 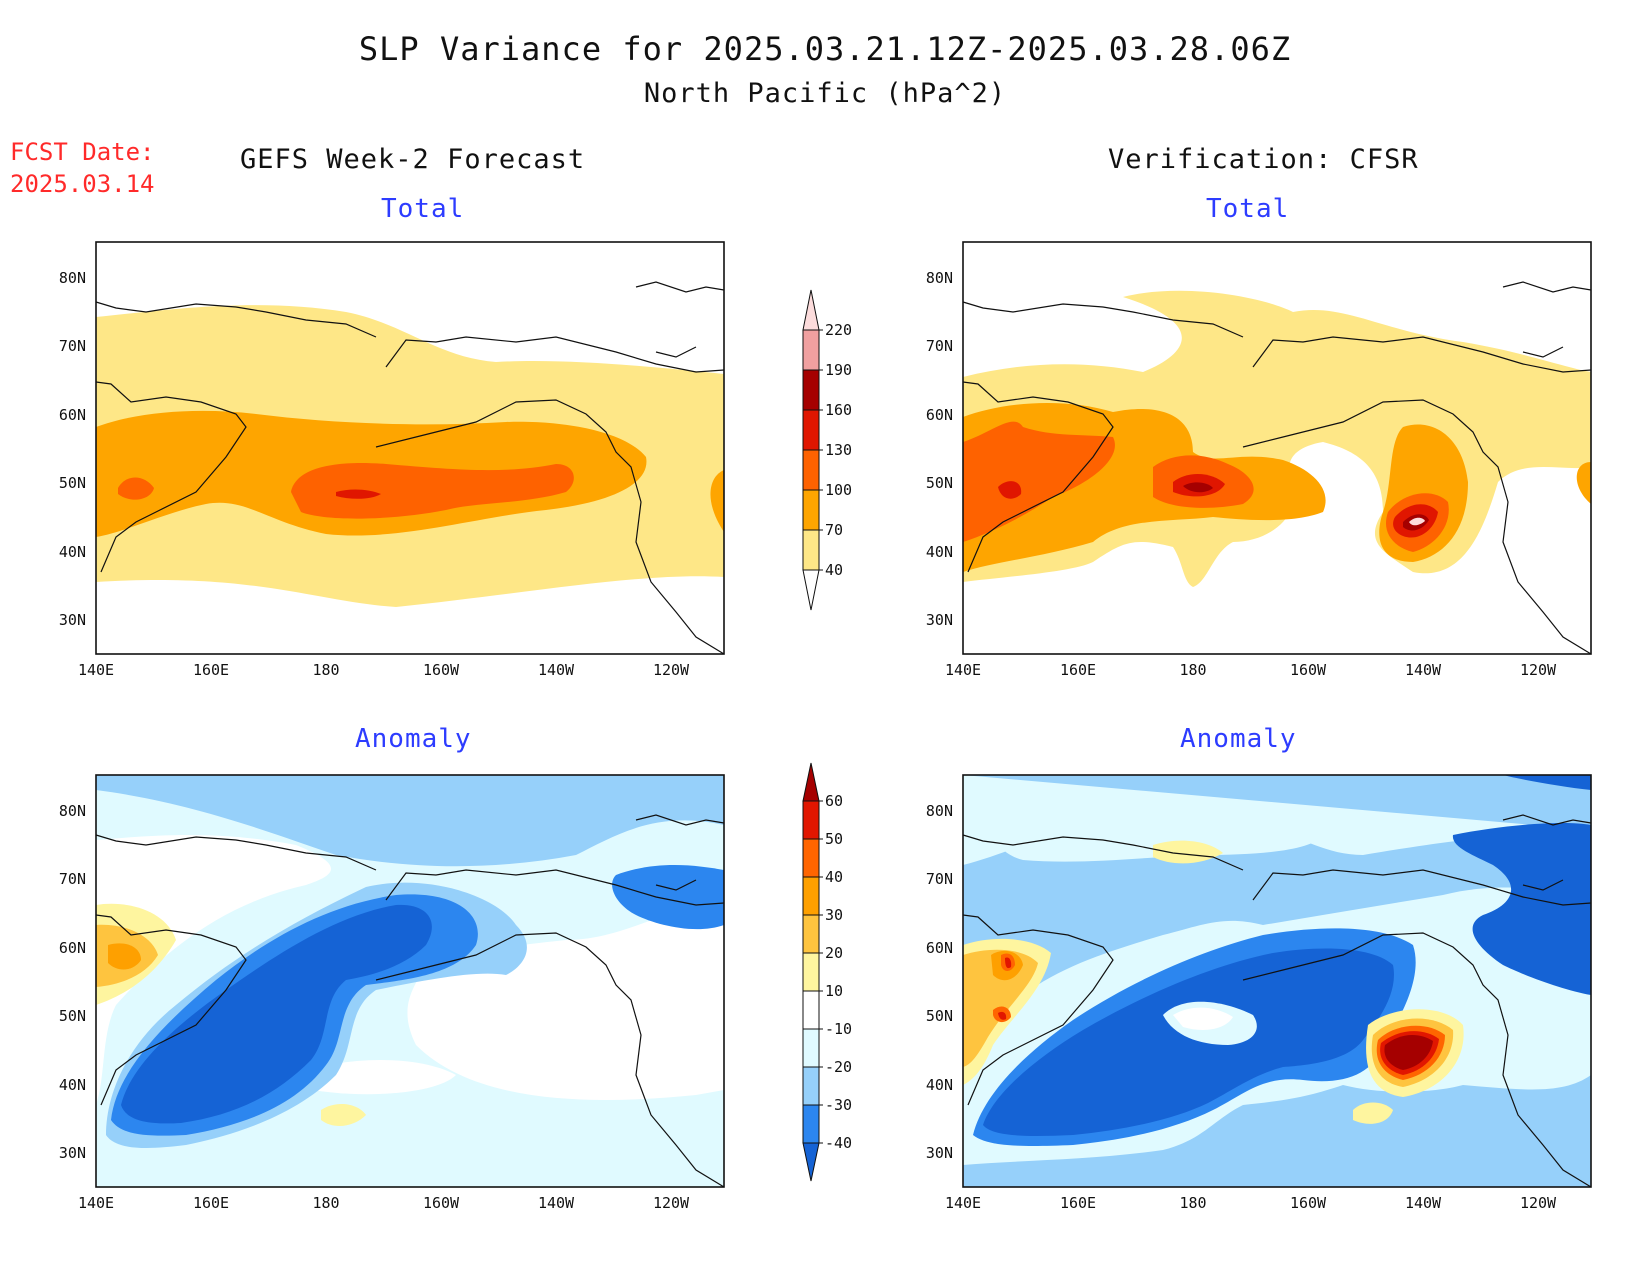 I want to click on contour-plus50-w, so click(x=1008, y=963).